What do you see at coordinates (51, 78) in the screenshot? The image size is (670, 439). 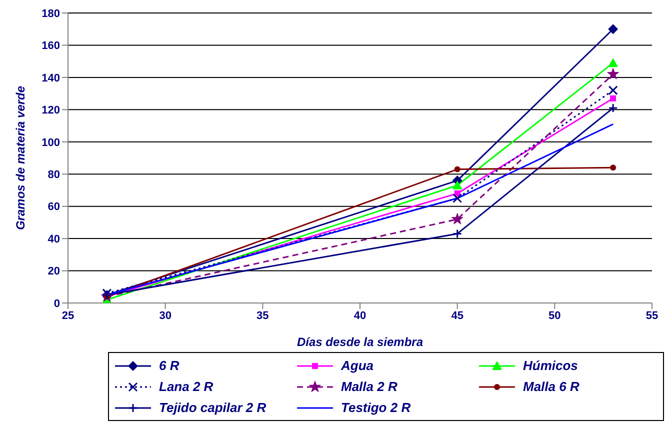 I see `y-tick-label: 140` at bounding box center [51, 78].